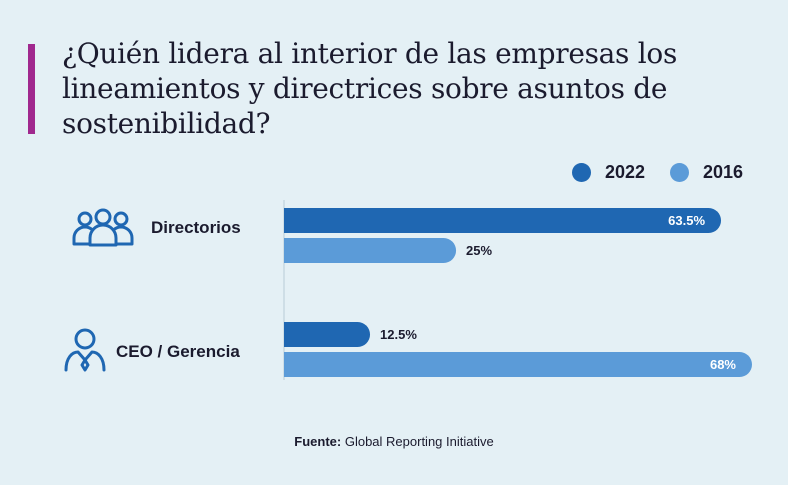  I want to click on legend-label-2016: 2016, so click(723, 171).